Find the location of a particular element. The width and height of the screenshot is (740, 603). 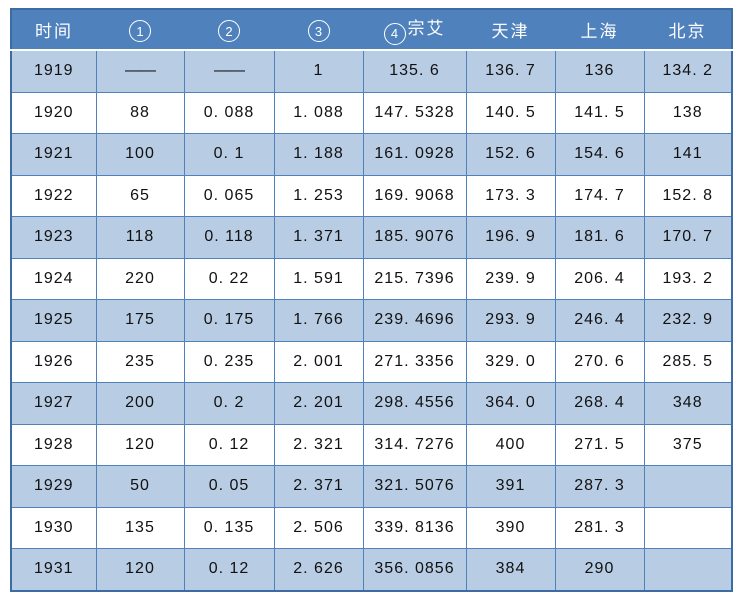

value-cell: 0. 065 is located at coordinates (229, 195).